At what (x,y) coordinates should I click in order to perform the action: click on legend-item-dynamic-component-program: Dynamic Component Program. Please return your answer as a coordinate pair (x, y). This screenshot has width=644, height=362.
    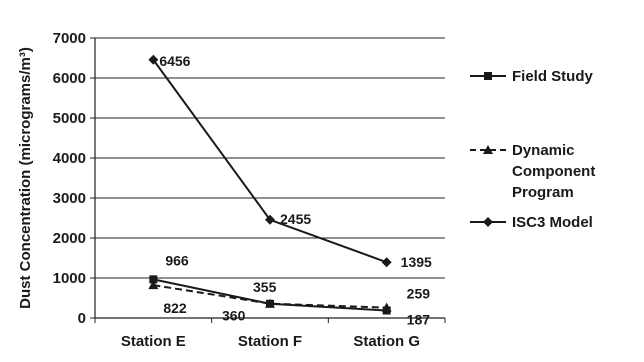
    Looking at the image, I should click on (532, 171).